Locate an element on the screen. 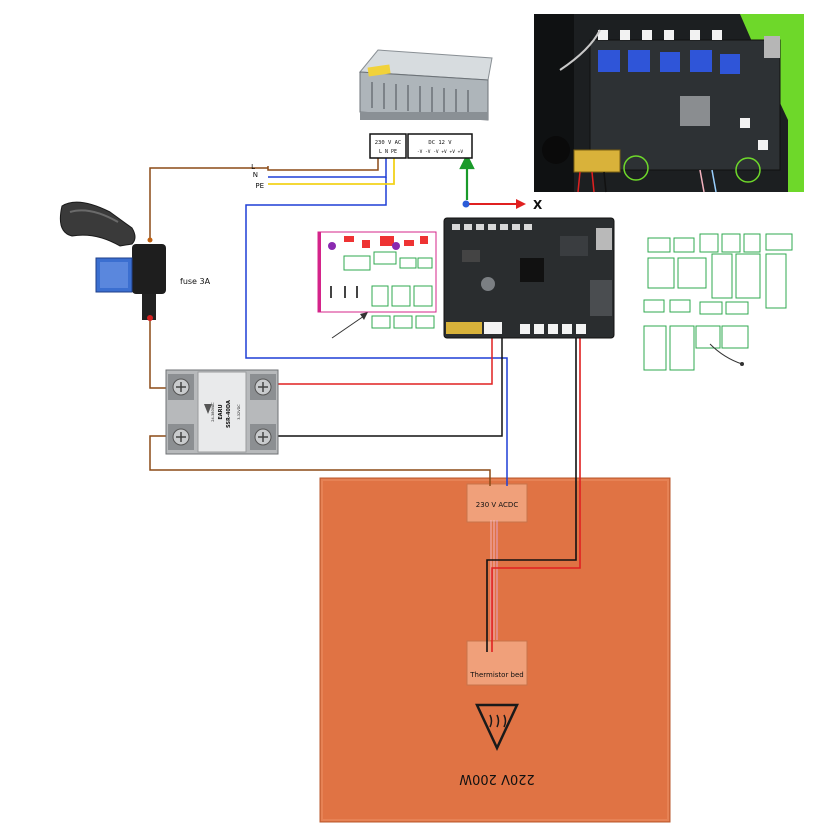 The image size is (822, 838). bed-power-pad: 230 V ACDC is located at coordinates (497, 503).